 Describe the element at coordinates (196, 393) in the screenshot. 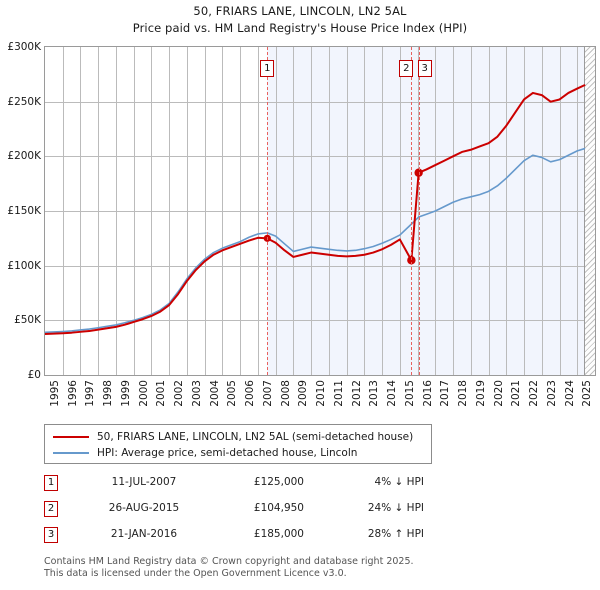

I see `x-axis-tick-label: 2003` at that location.